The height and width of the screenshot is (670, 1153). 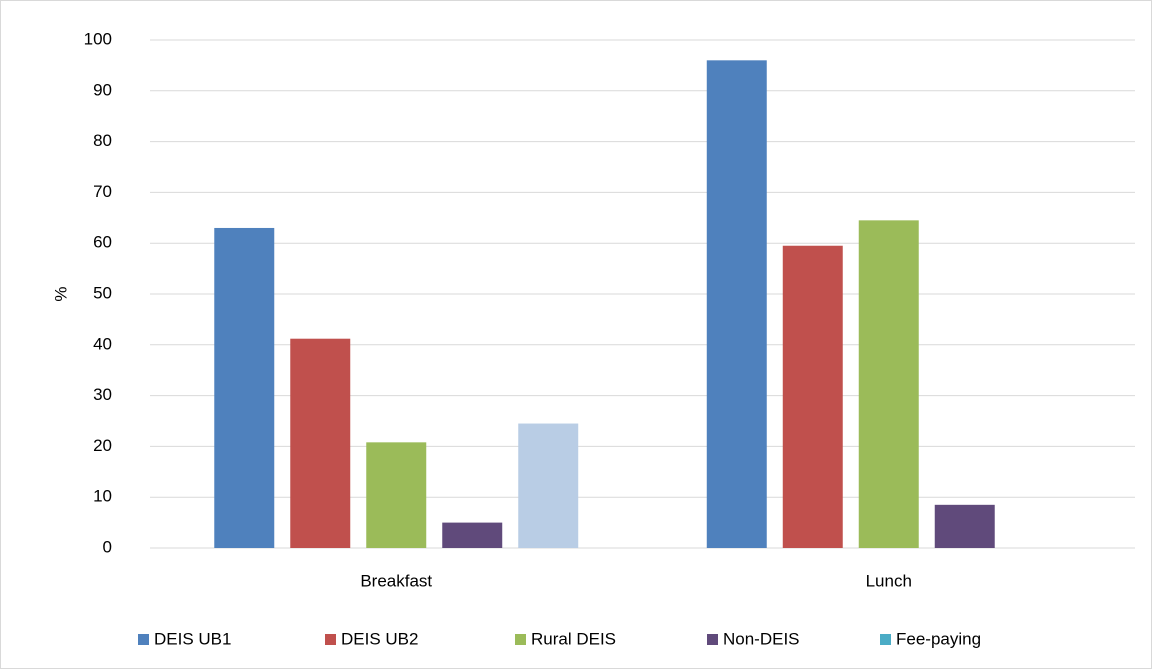 I want to click on y-tick-label: 50, so click(x=102, y=292).